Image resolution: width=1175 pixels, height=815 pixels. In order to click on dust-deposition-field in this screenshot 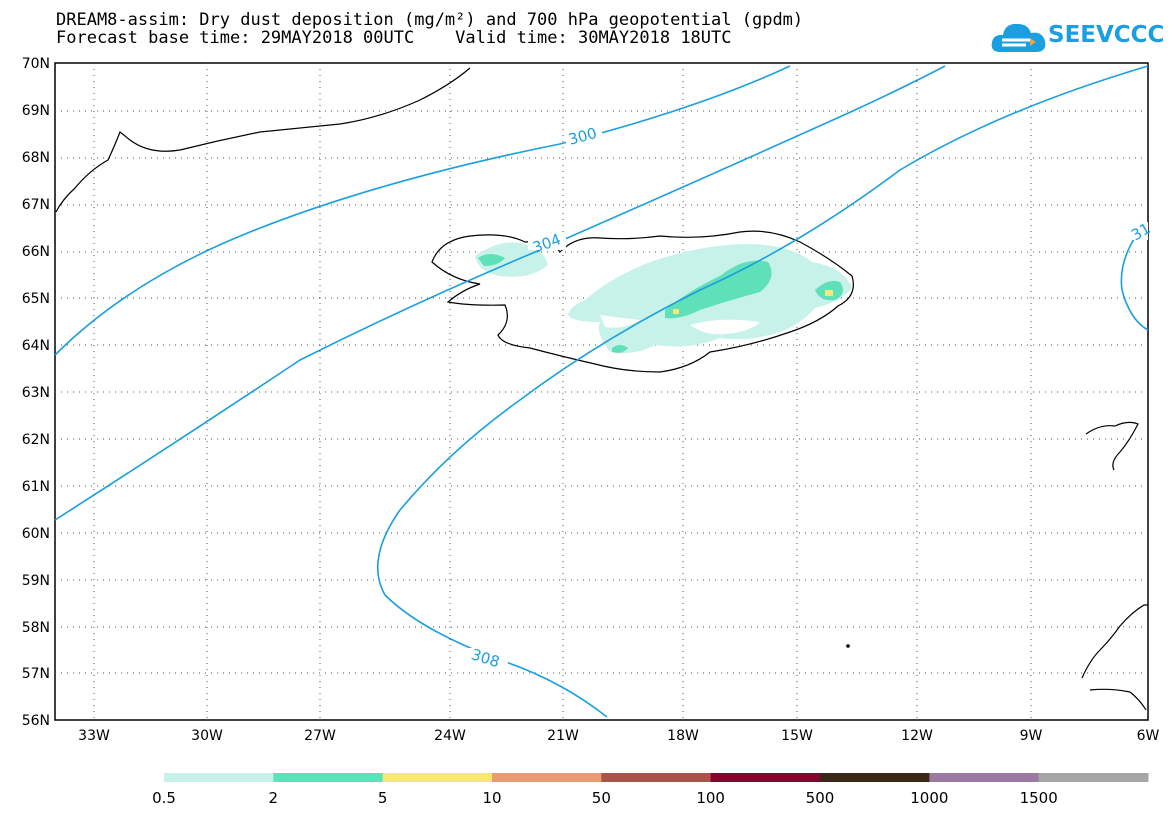, I will do `click(663, 298)`.